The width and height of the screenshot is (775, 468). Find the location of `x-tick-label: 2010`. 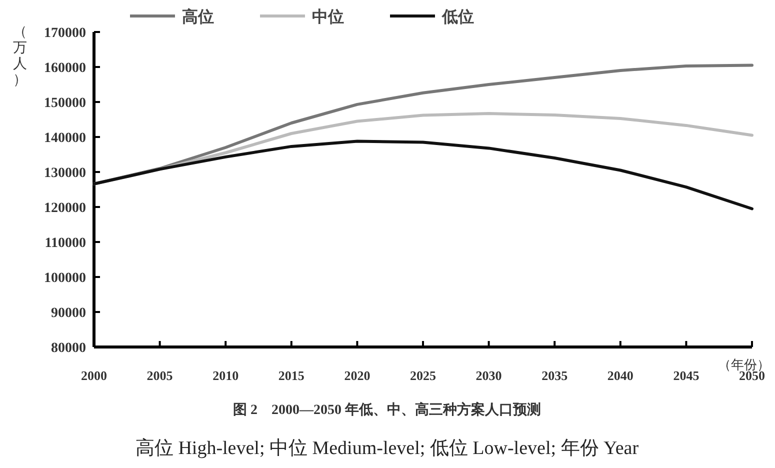

x-tick-label: 2010 is located at coordinates (225, 375).